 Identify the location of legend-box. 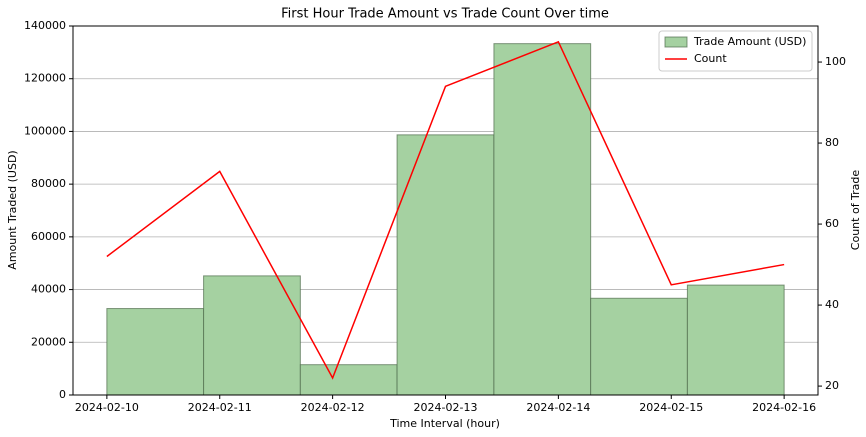
(735, 51).